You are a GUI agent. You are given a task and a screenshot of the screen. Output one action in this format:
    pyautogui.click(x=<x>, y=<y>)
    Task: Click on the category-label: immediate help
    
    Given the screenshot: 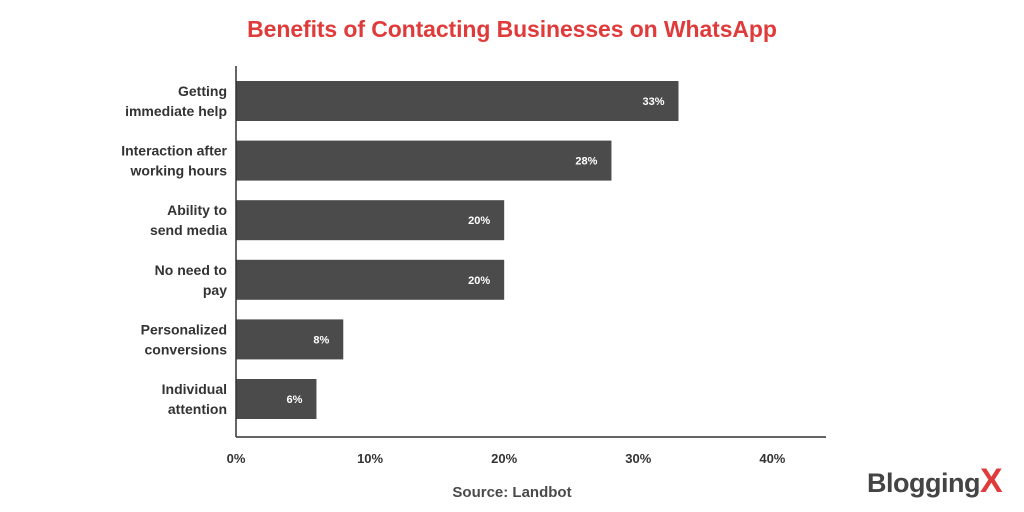 What is the action you would take?
    pyautogui.click(x=176, y=111)
    